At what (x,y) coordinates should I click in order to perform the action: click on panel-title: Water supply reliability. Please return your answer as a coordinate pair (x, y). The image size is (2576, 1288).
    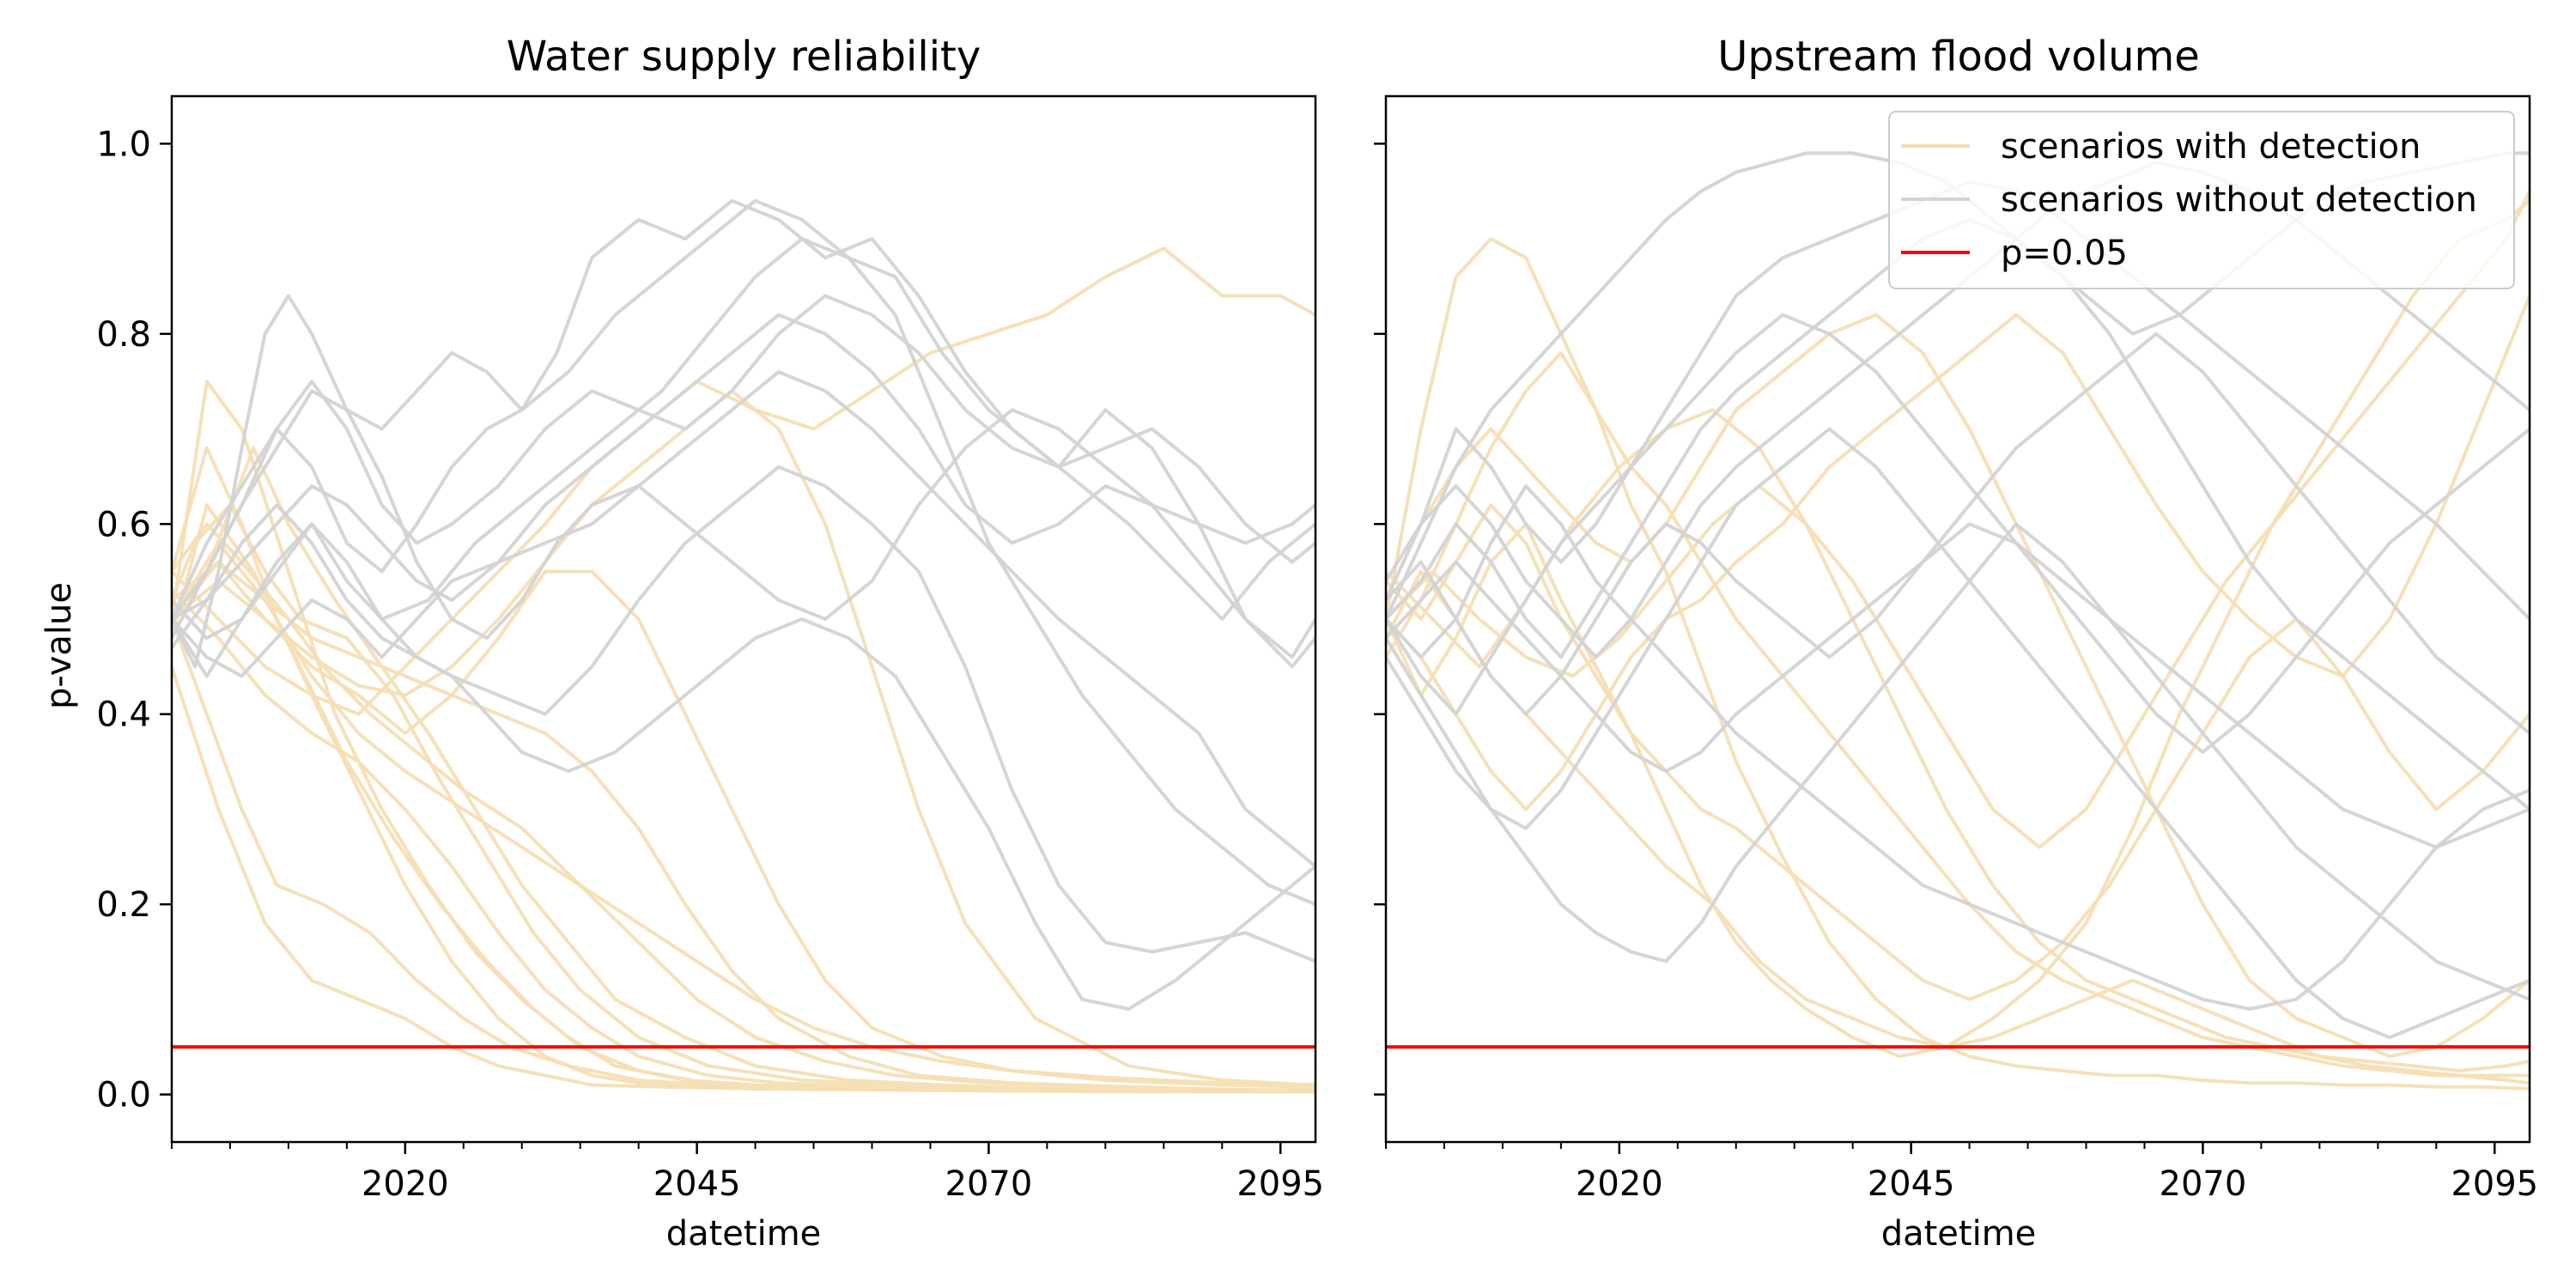
    Looking at the image, I should click on (744, 57).